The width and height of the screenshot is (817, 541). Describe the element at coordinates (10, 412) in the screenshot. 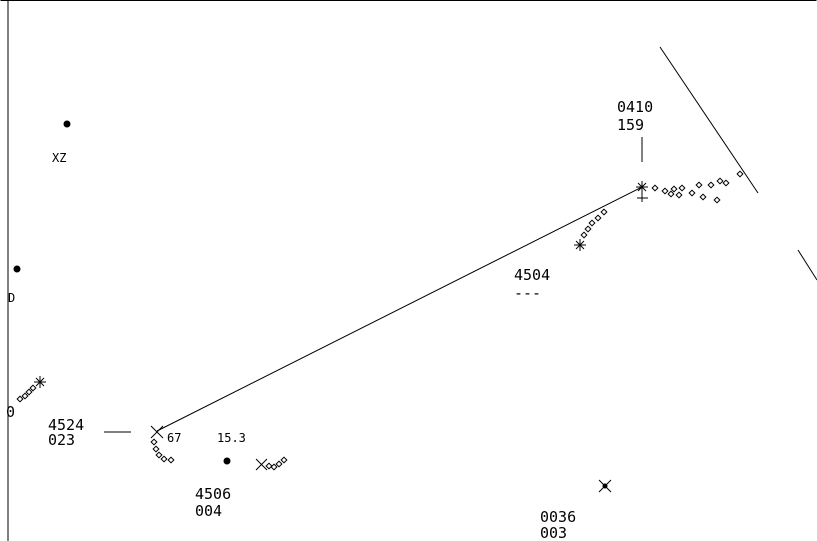

I see `datablock-line1: 0` at that location.